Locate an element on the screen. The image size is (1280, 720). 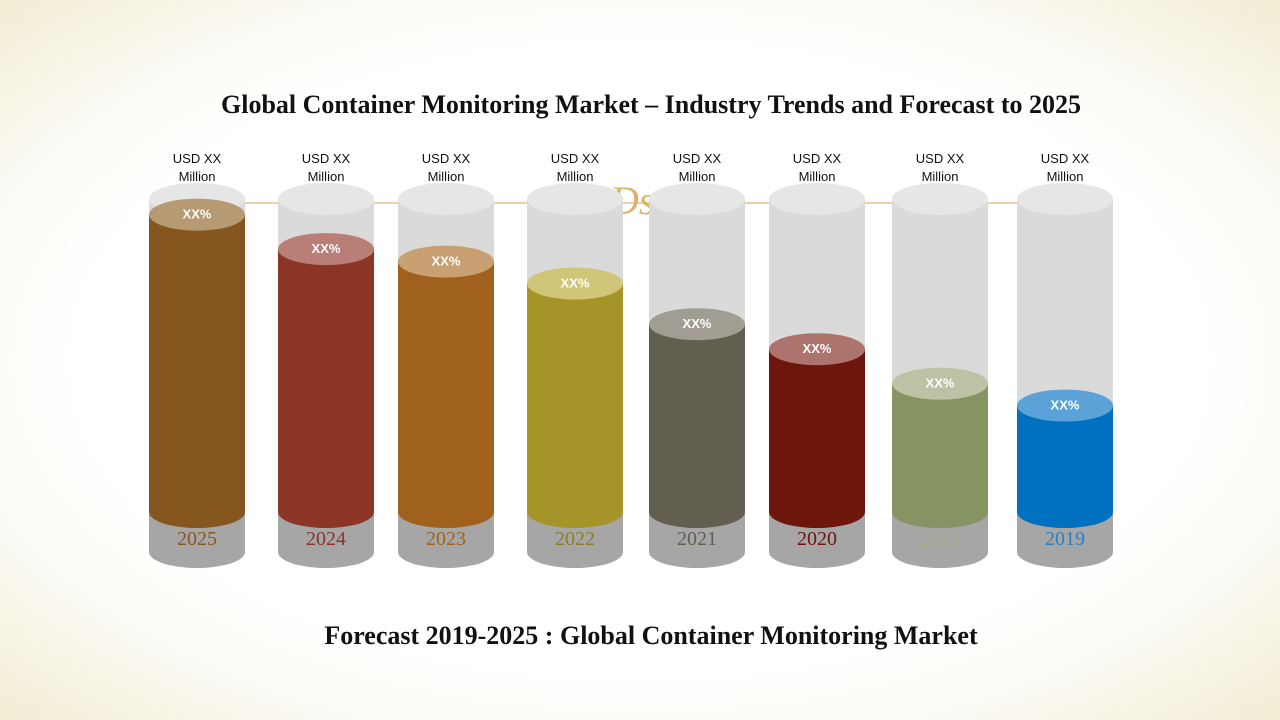
bar-year-label: 2024 is located at coordinates (326, 539).